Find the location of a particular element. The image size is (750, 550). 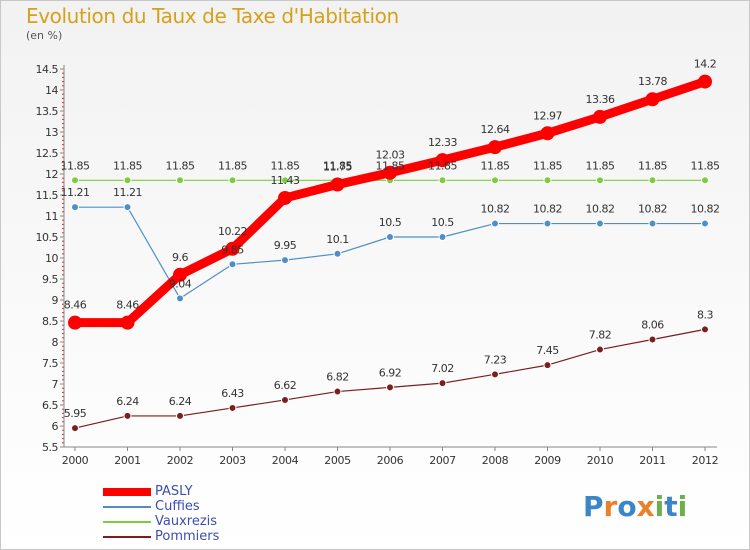

legend-item-pasly: PASLY is located at coordinates (161, 491).